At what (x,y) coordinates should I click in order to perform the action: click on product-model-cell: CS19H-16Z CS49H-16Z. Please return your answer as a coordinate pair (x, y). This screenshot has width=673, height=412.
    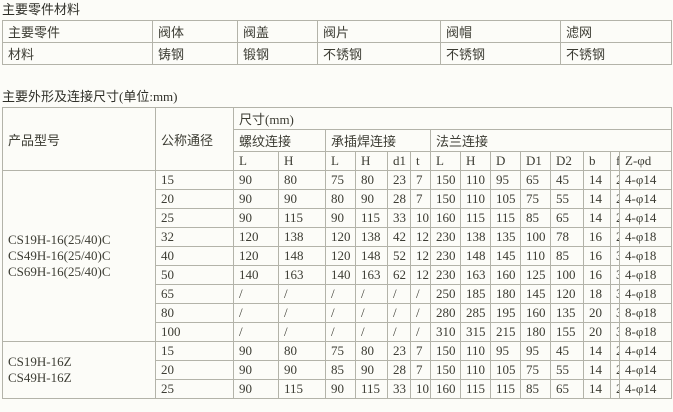
    Looking at the image, I should click on (79, 370).